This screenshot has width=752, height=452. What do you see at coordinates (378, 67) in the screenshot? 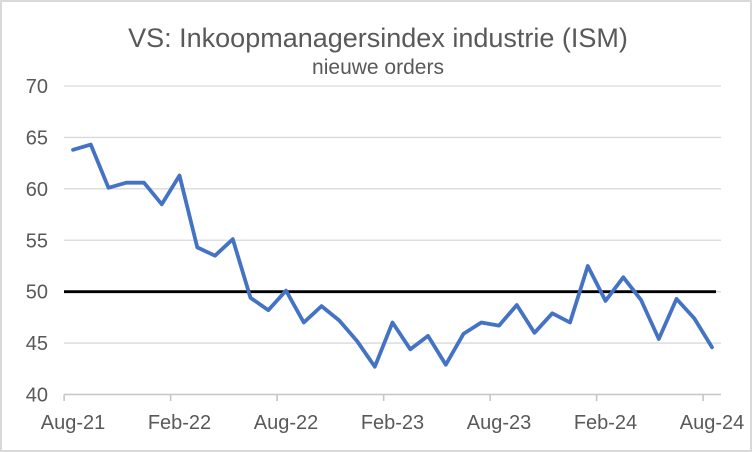
I see `chart-subtitle: nieuwe orders` at bounding box center [378, 67].